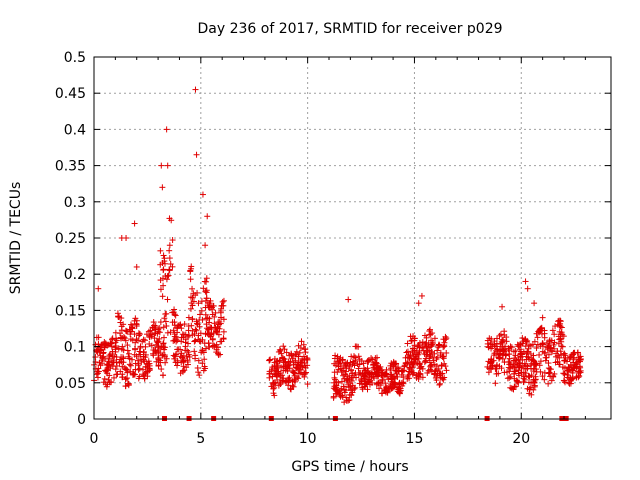  I want to click on x-tick-label: 15, so click(415, 439).